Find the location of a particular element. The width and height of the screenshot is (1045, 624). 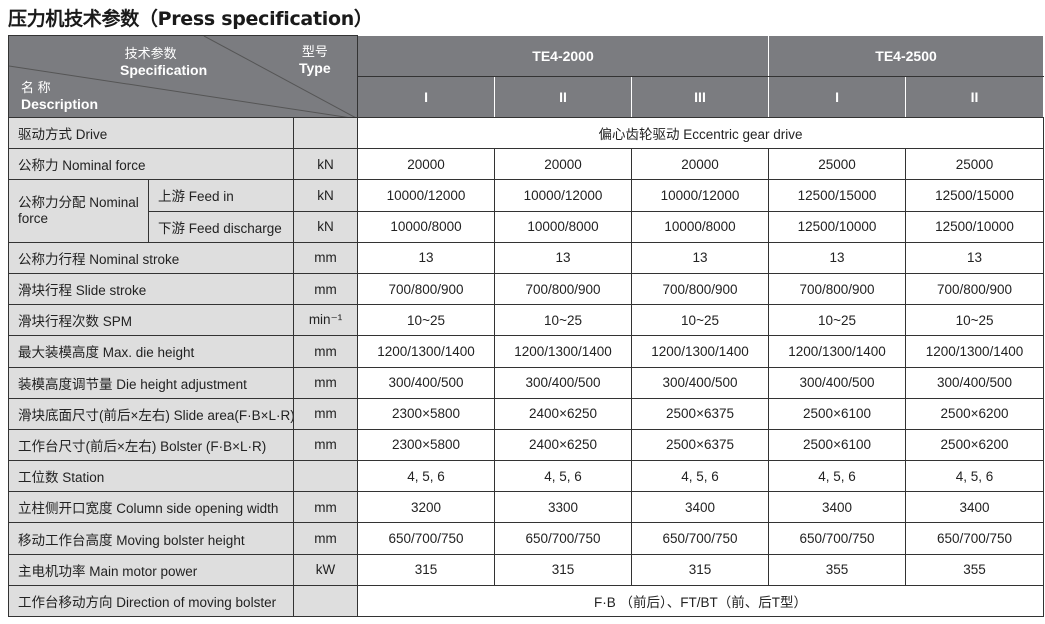

type-cn: 型号 is located at coordinates (314, 51).